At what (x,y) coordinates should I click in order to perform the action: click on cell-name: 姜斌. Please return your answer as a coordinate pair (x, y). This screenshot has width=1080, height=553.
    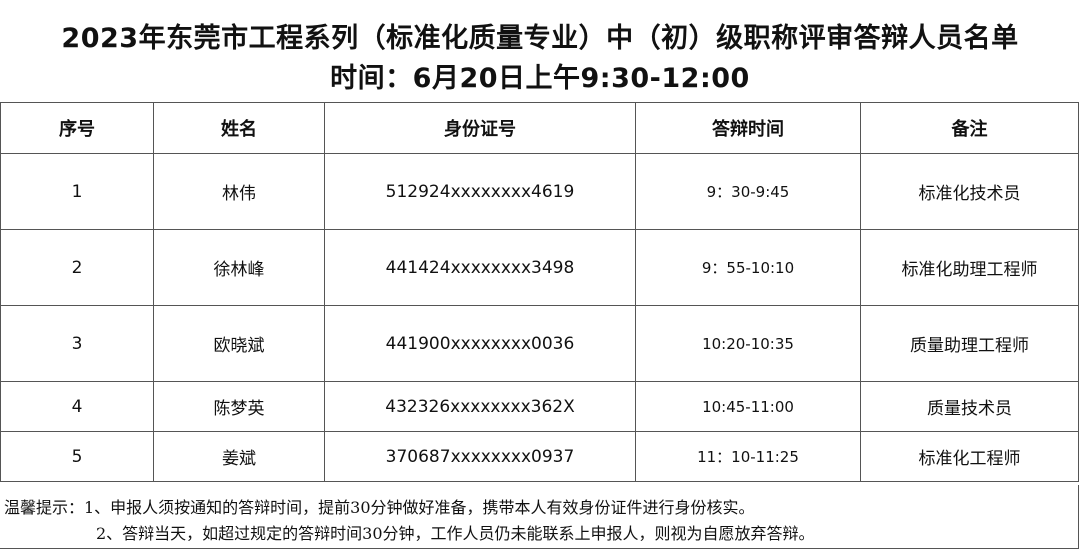
    Looking at the image, I should click on (239, 456).